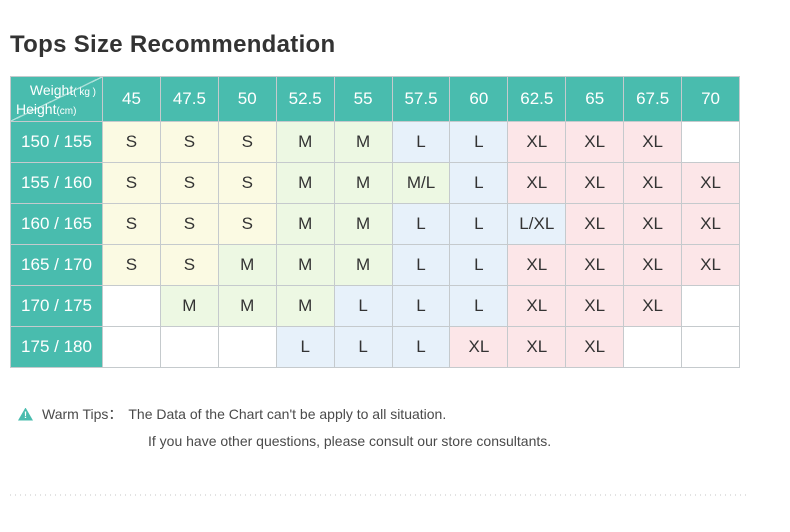 The width and height of the screenshot is (790, 532). What do you see at coordinates (56, 99) in the screenshot?
I see `corner-cell: Weight( kg ) Height(cm)` at bounding box center [56, 99].